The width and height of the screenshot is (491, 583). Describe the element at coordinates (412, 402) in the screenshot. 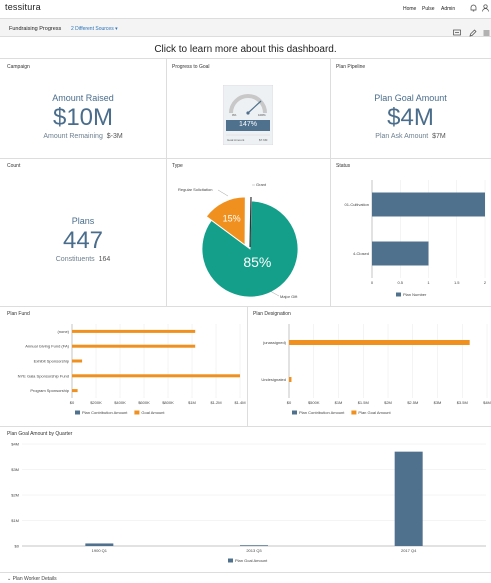

I see `x-tick-label: $2.5M` at that location.